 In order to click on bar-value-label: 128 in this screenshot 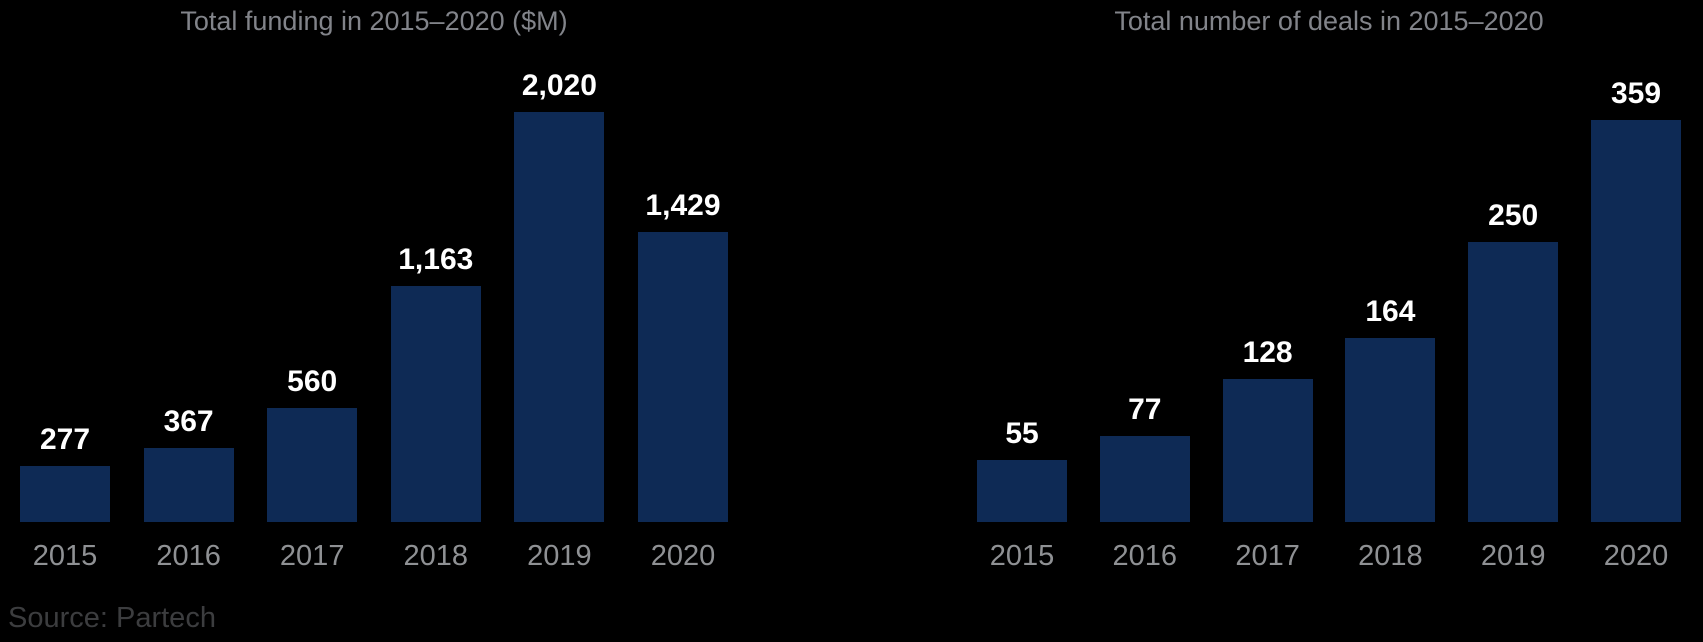, I will do `click(1267, 352)`.